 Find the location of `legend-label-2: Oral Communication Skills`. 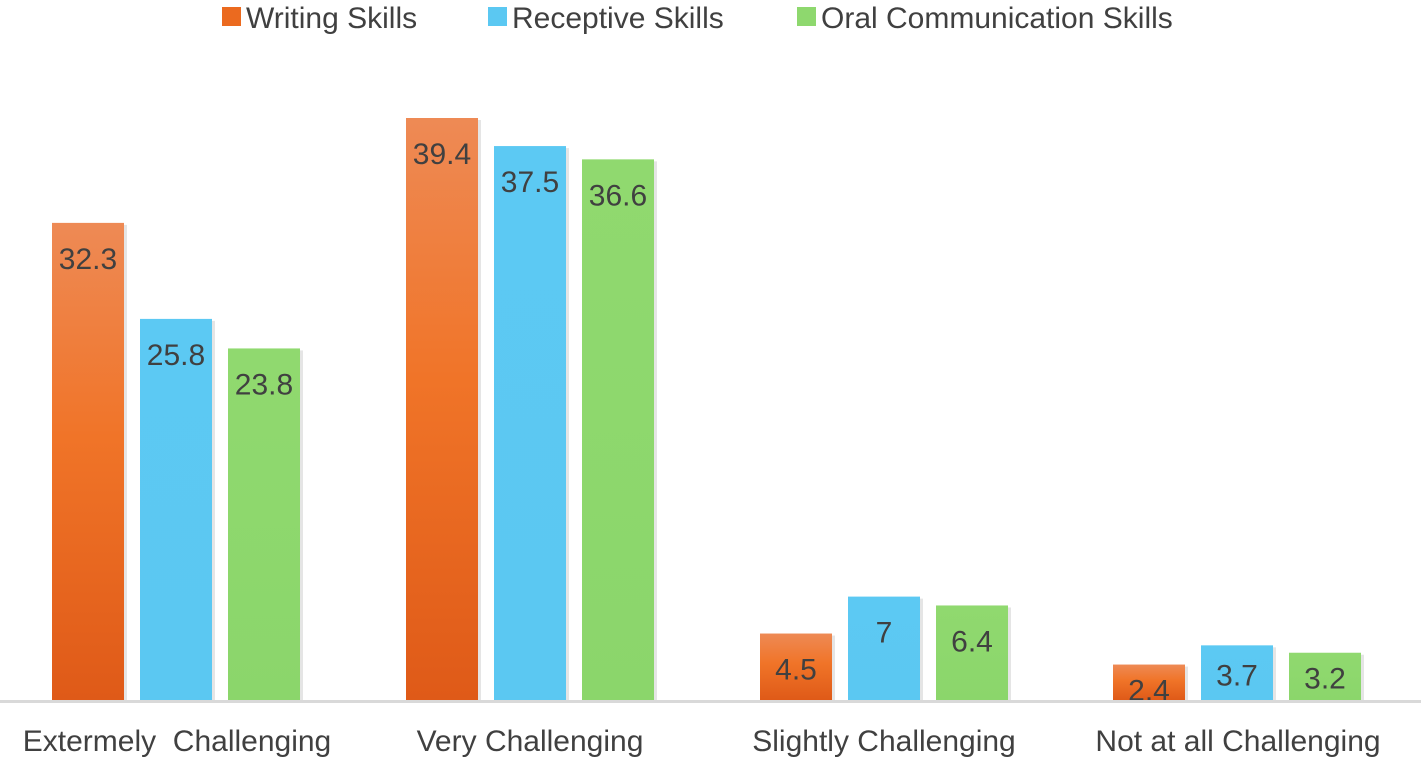

legend-label-2: Oral Communication Skills is located at coordinates (997, 18).